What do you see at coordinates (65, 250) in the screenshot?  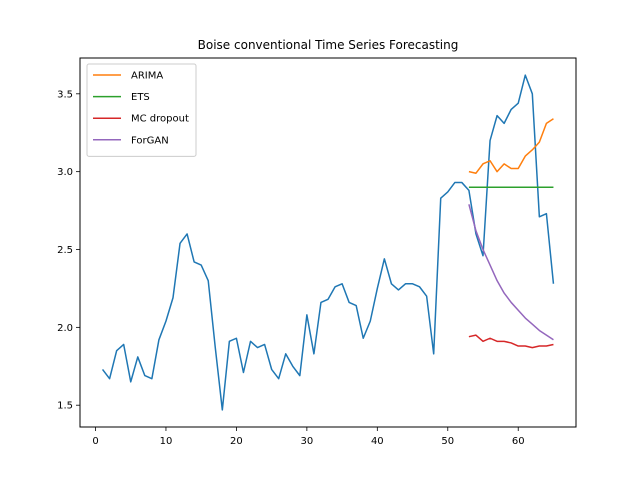 I see `y-tick-label: 2.5` at bounding box center [65, 250].